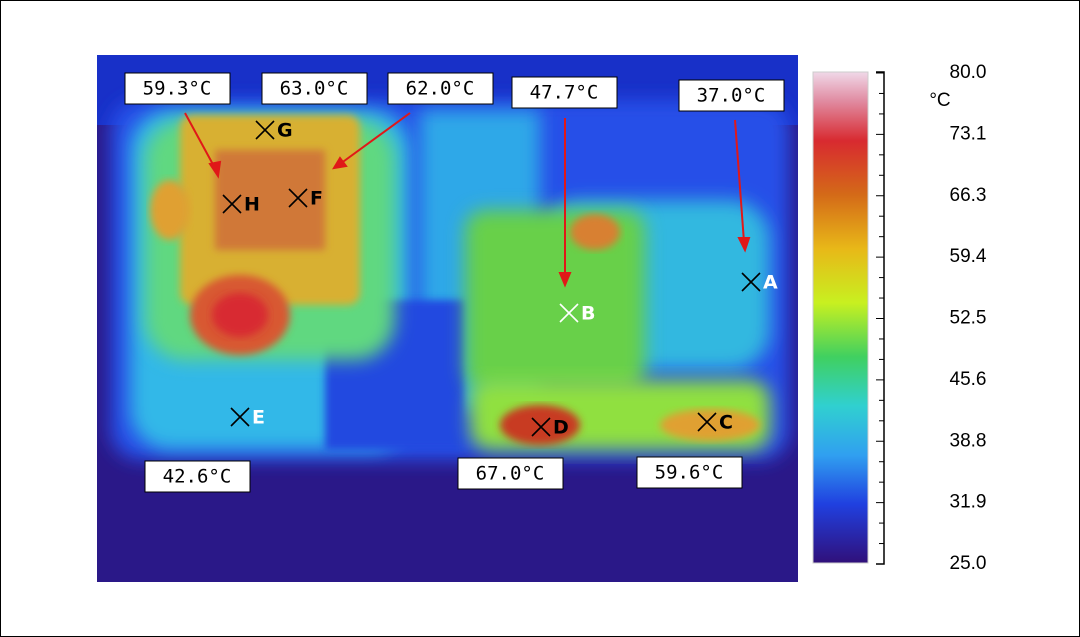 Image resolution: width=1080 pixels, height=637 pixels. I want to click on colorbar-tick-label: 38.8, so click(968, 440).